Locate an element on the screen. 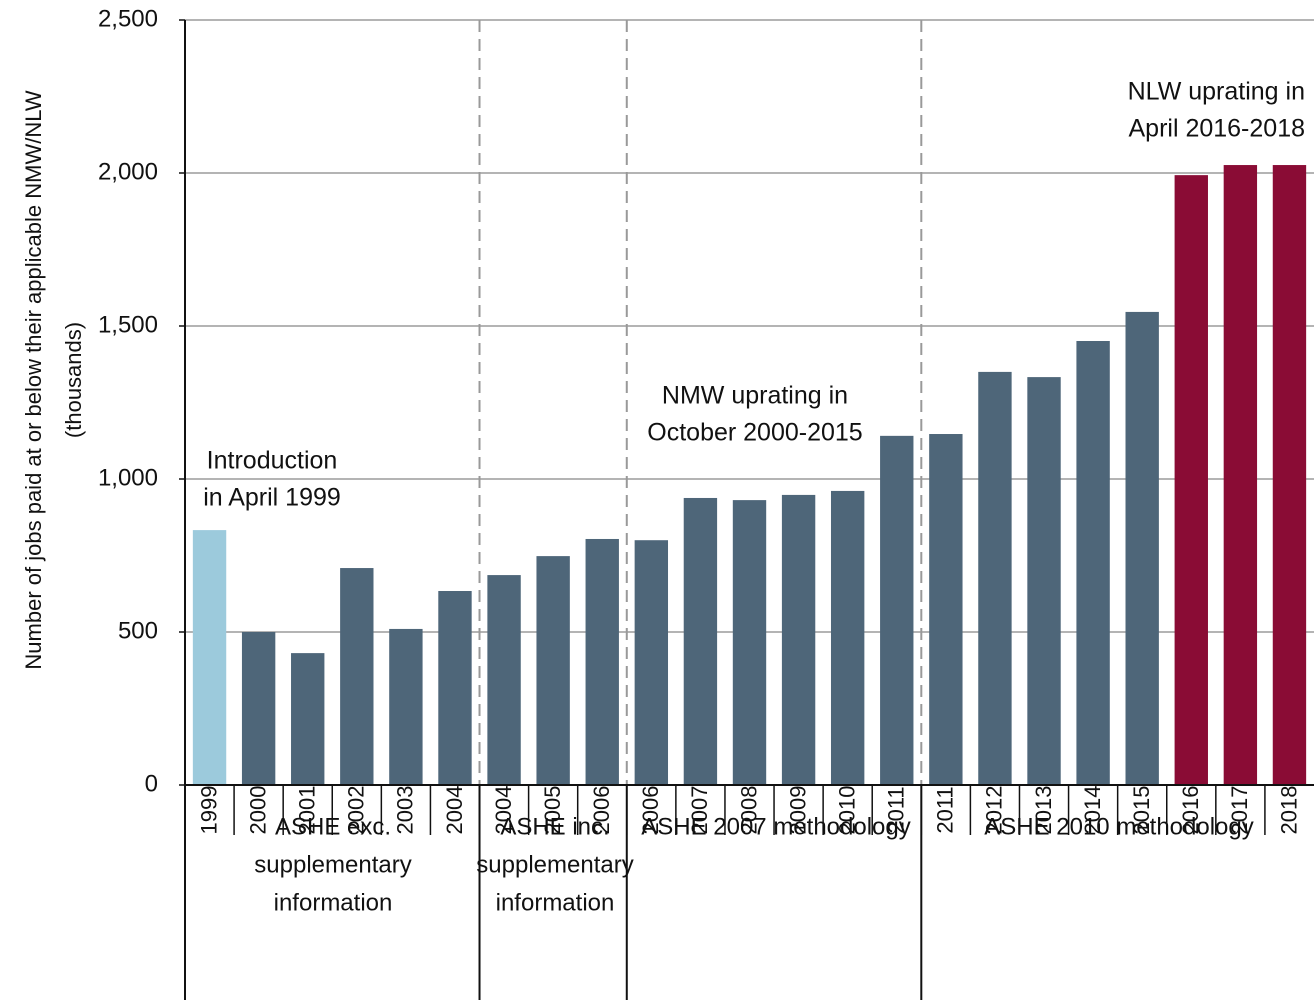  annotation: NMW uprating in is located at coordinates (755, 396).